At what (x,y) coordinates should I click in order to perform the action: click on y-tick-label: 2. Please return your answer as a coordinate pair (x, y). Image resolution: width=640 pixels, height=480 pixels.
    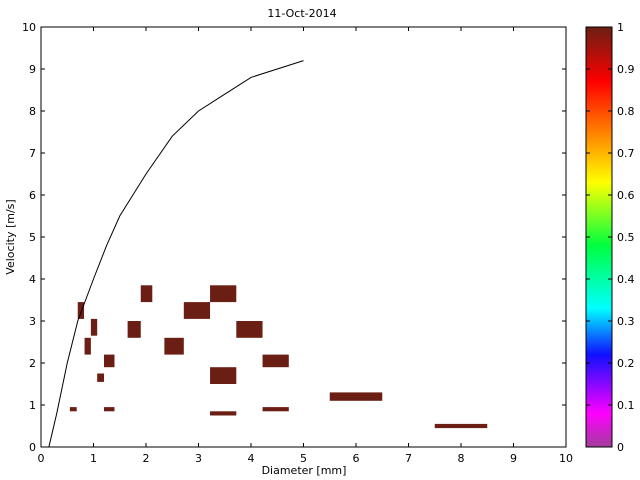
    Looking at the image, I should click on (32, 363).